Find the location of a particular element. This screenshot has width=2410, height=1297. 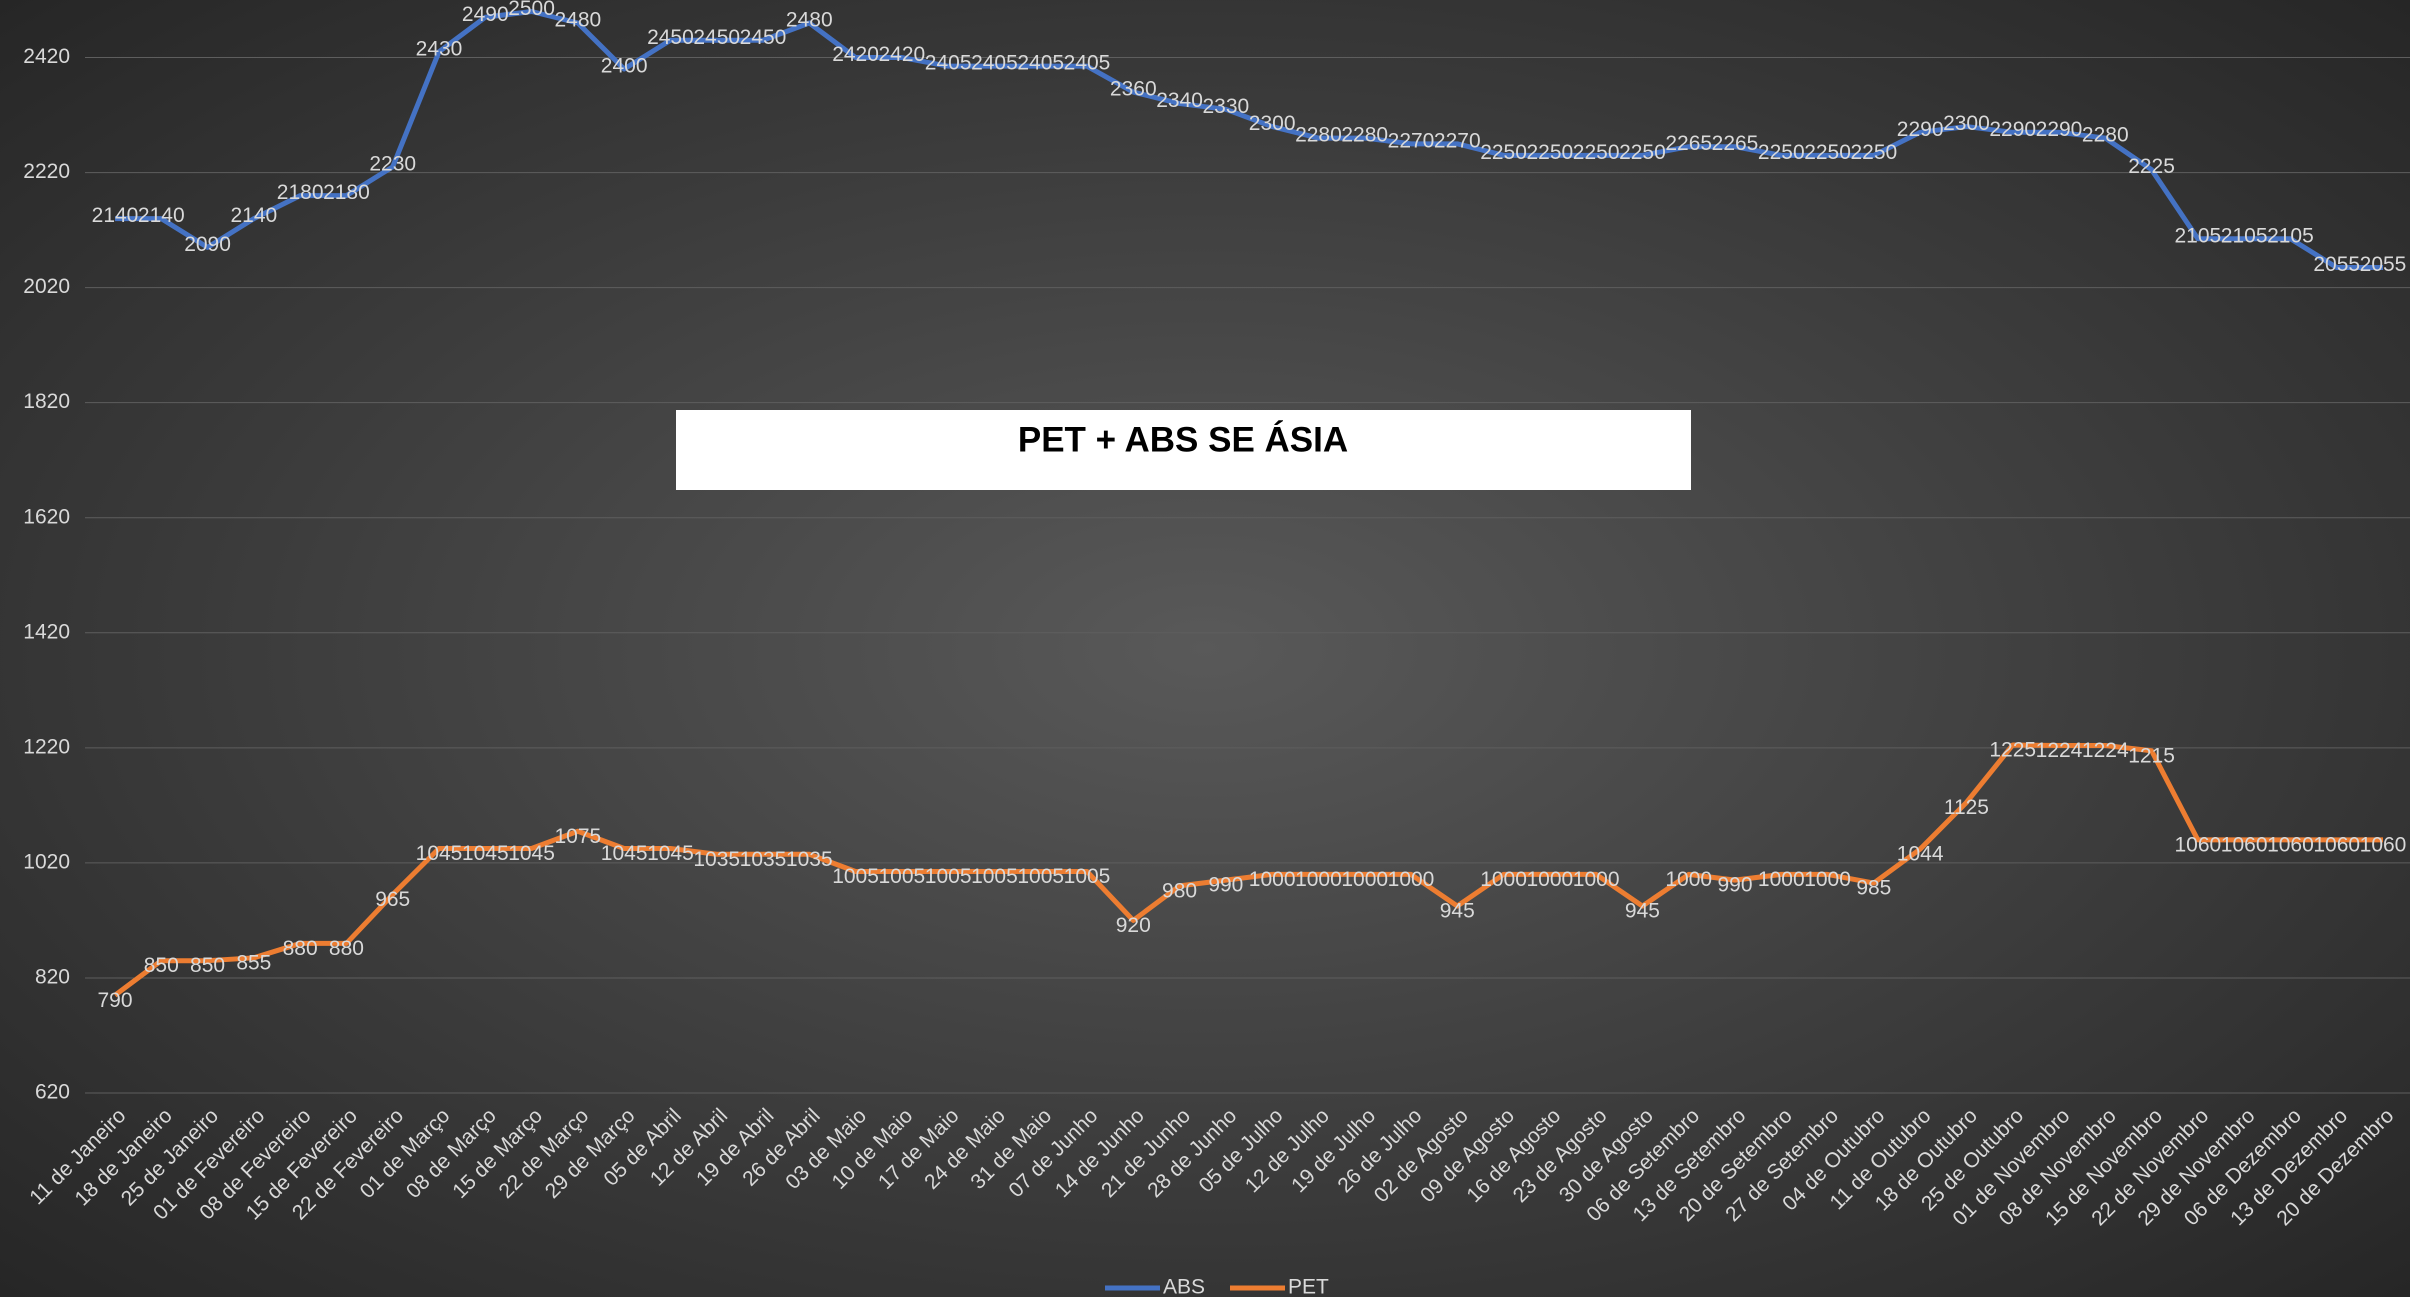

data-label: 2500 is located at coordinates (531, 10).